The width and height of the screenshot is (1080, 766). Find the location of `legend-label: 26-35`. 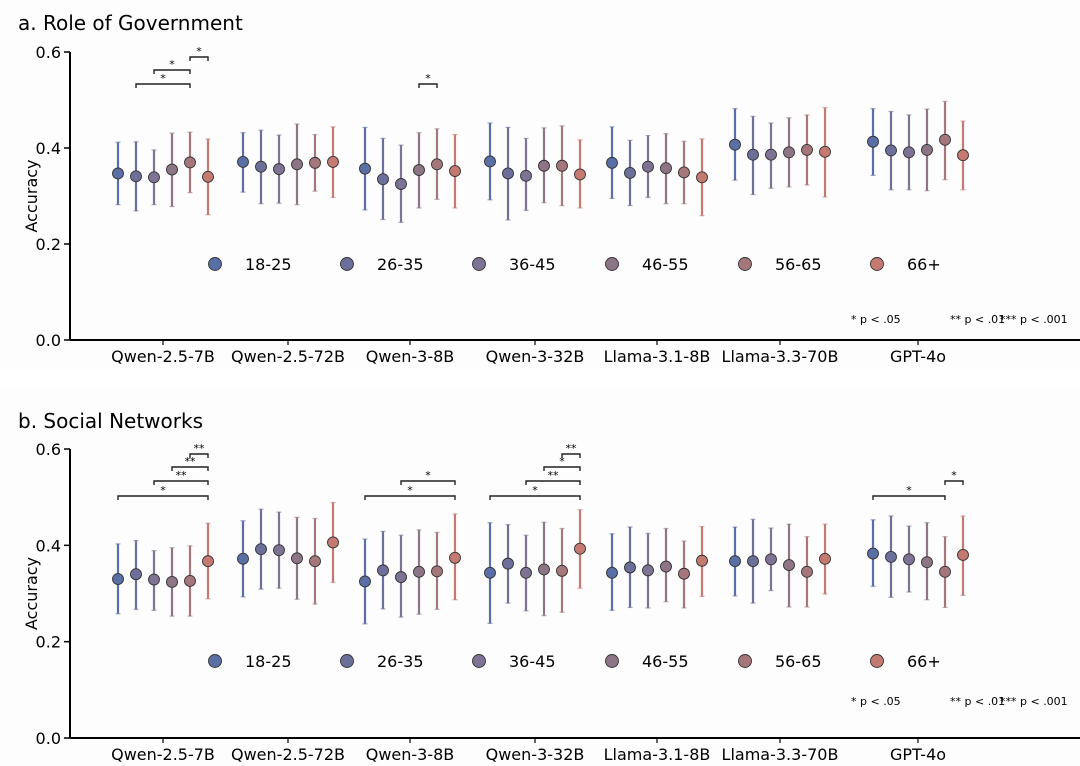

legend-label: 26-35 is located at coordinates (400, 661).